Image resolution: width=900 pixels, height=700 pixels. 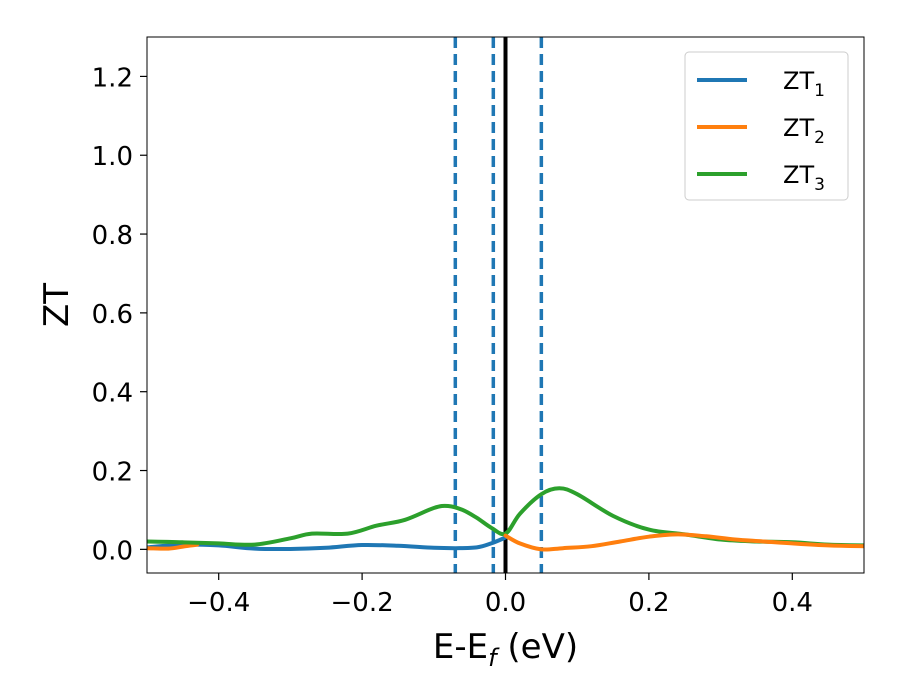 I want to click on legend-label-zt2: ZT2, so click(x=804, y=131).